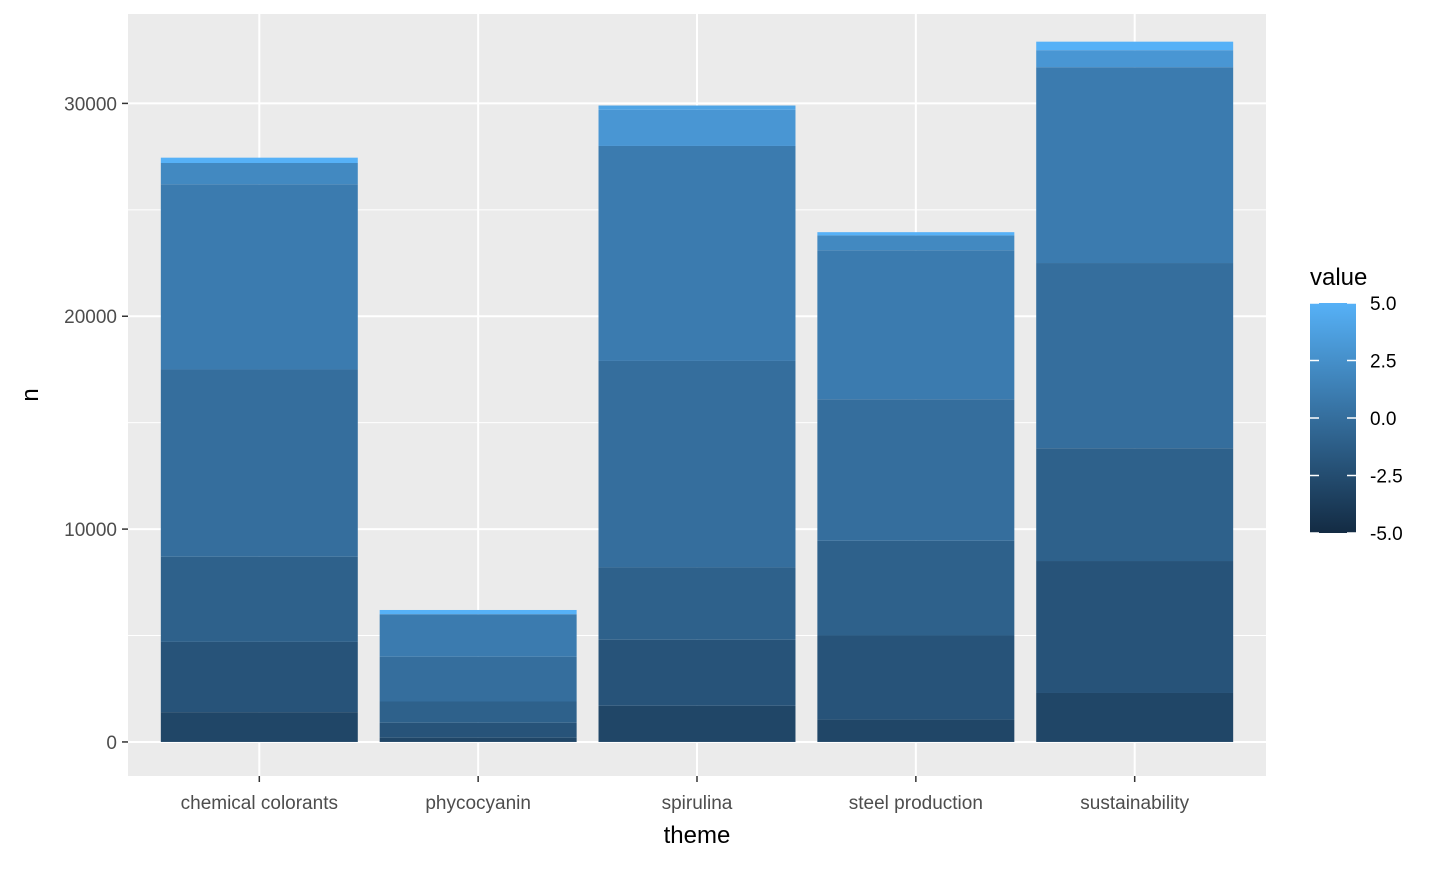 The width and height of the screenshot is (1440, 869). I want to click on x-tick-label: chemical colorants, so click(259, 803).